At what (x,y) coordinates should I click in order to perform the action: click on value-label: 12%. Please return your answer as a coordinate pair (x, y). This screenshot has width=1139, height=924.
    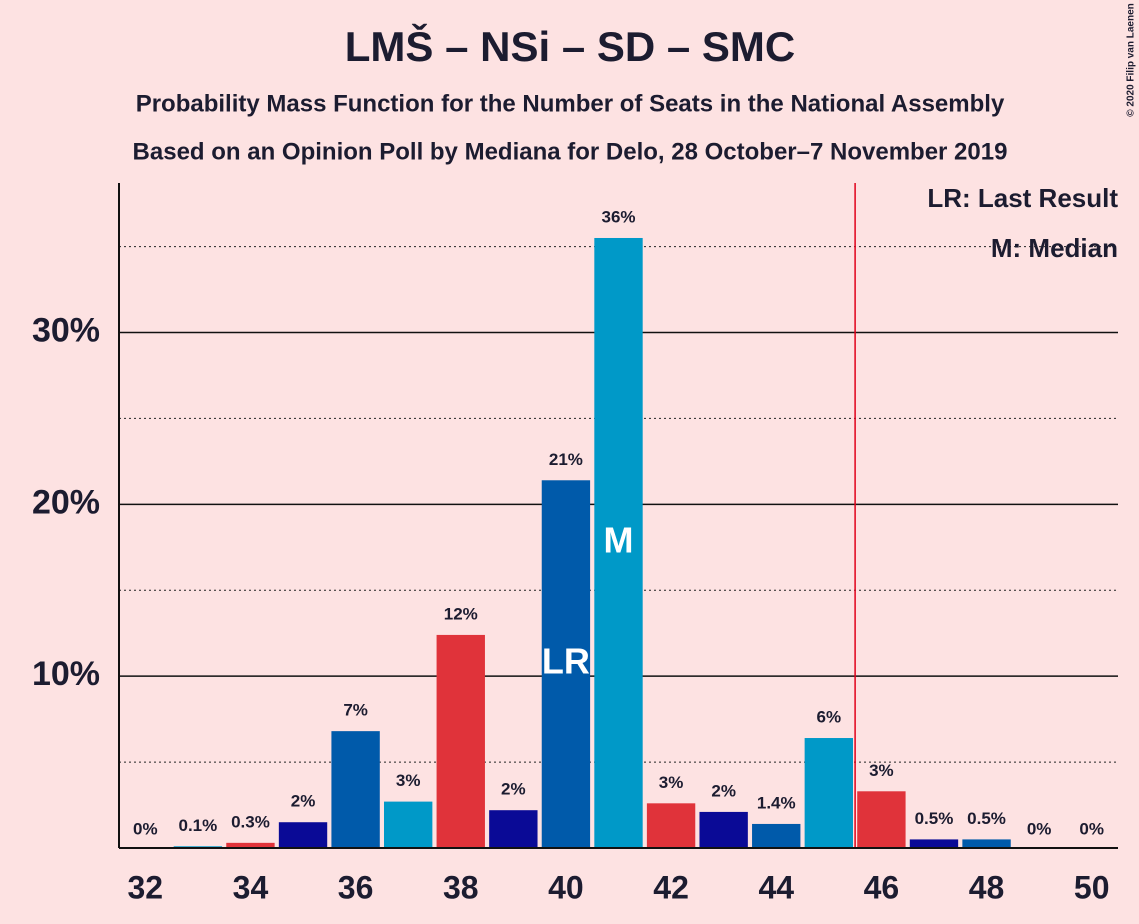
    Looking at the image, I should click on (461, 613).